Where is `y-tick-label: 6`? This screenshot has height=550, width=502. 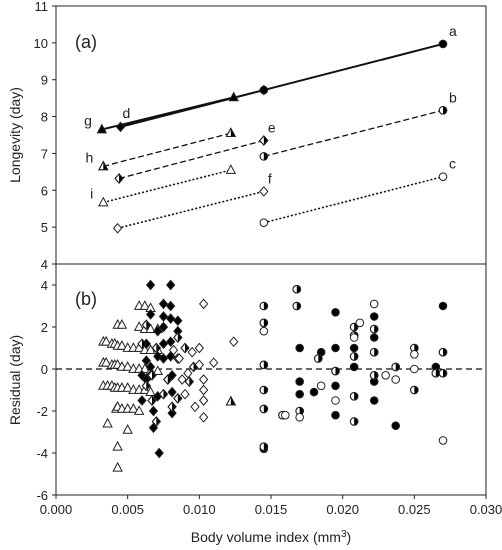 y-tick-label: 6 is located at coordinates (44, 190).